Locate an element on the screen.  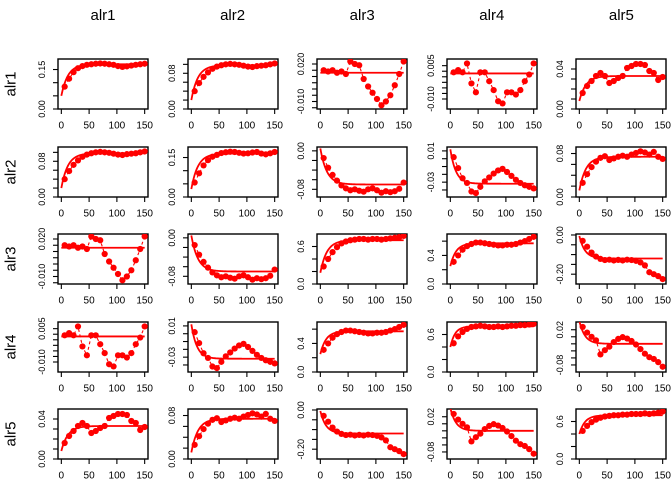
y-tick-label: 0.04 is located at coordinates (42, 419).